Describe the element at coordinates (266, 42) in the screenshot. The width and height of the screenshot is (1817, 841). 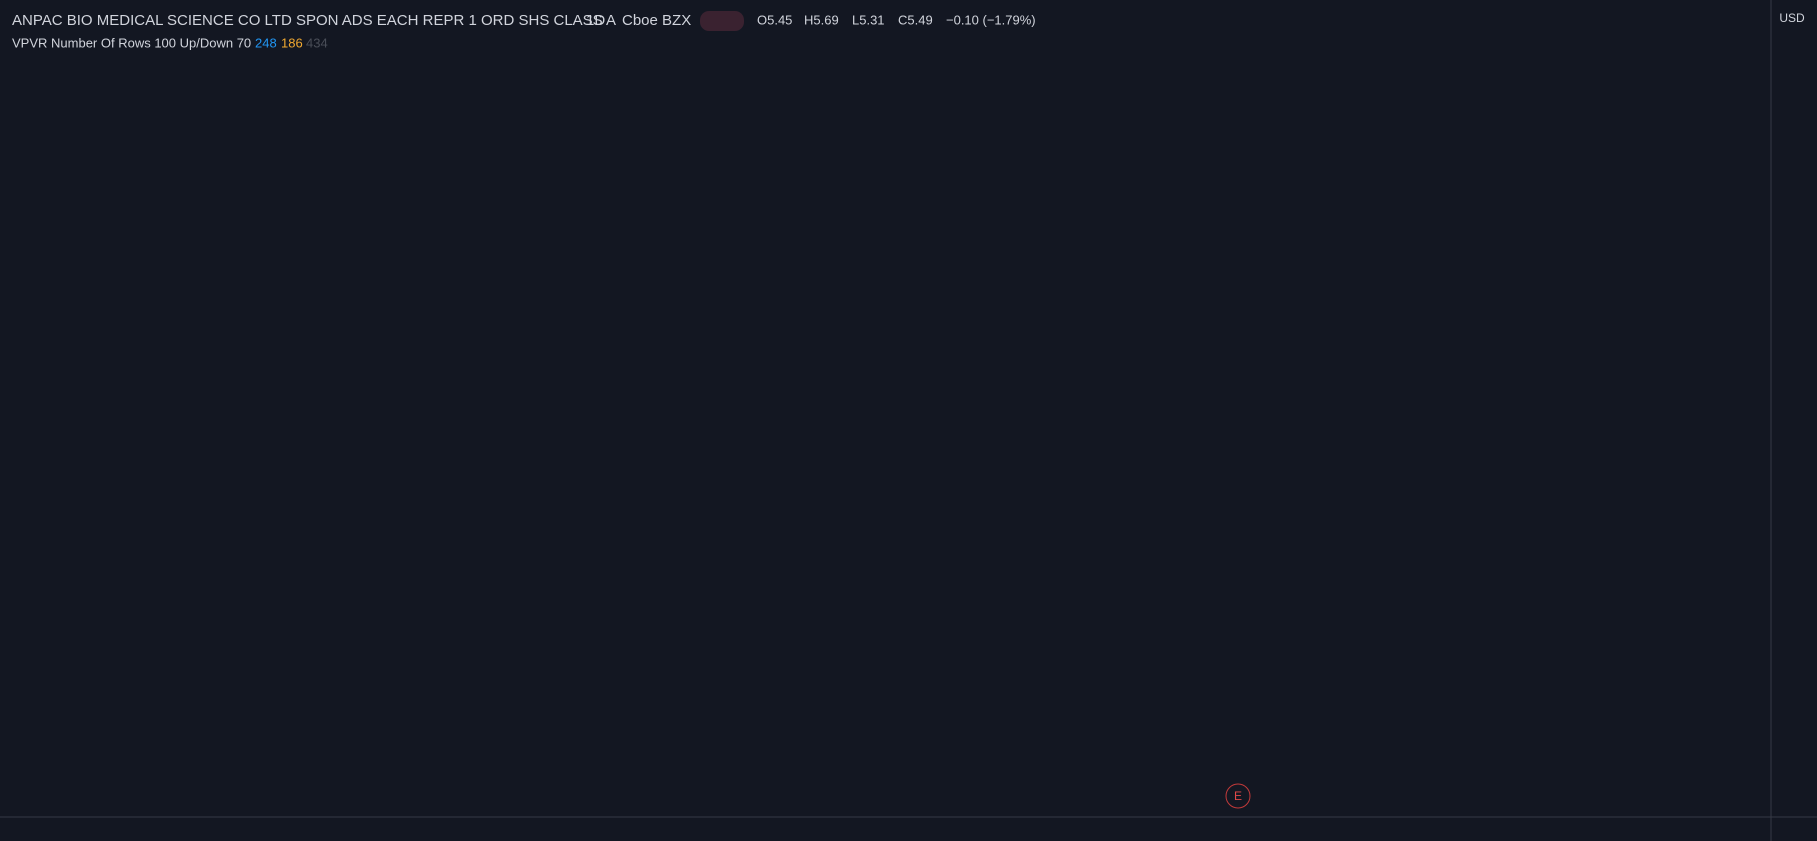
I see `indicator-value: 248` at that location.